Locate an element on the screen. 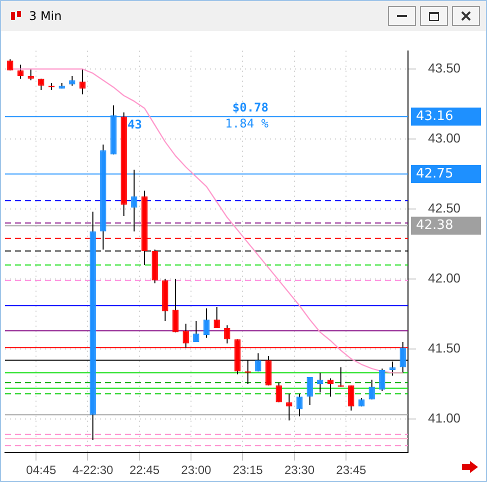 This screenshot has height=482, width=487. y-tick-label: 42.50 is located at coordinates (444, 208).